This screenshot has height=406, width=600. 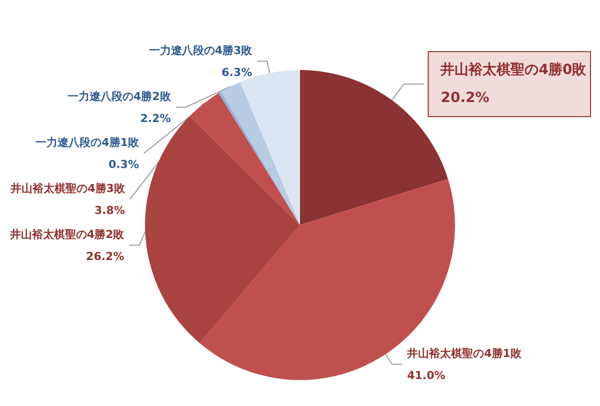 What do you see at coordinates (123, 164) in the screenshot?
I see `data-label: 0.3%` at bounding box center [123, 164].